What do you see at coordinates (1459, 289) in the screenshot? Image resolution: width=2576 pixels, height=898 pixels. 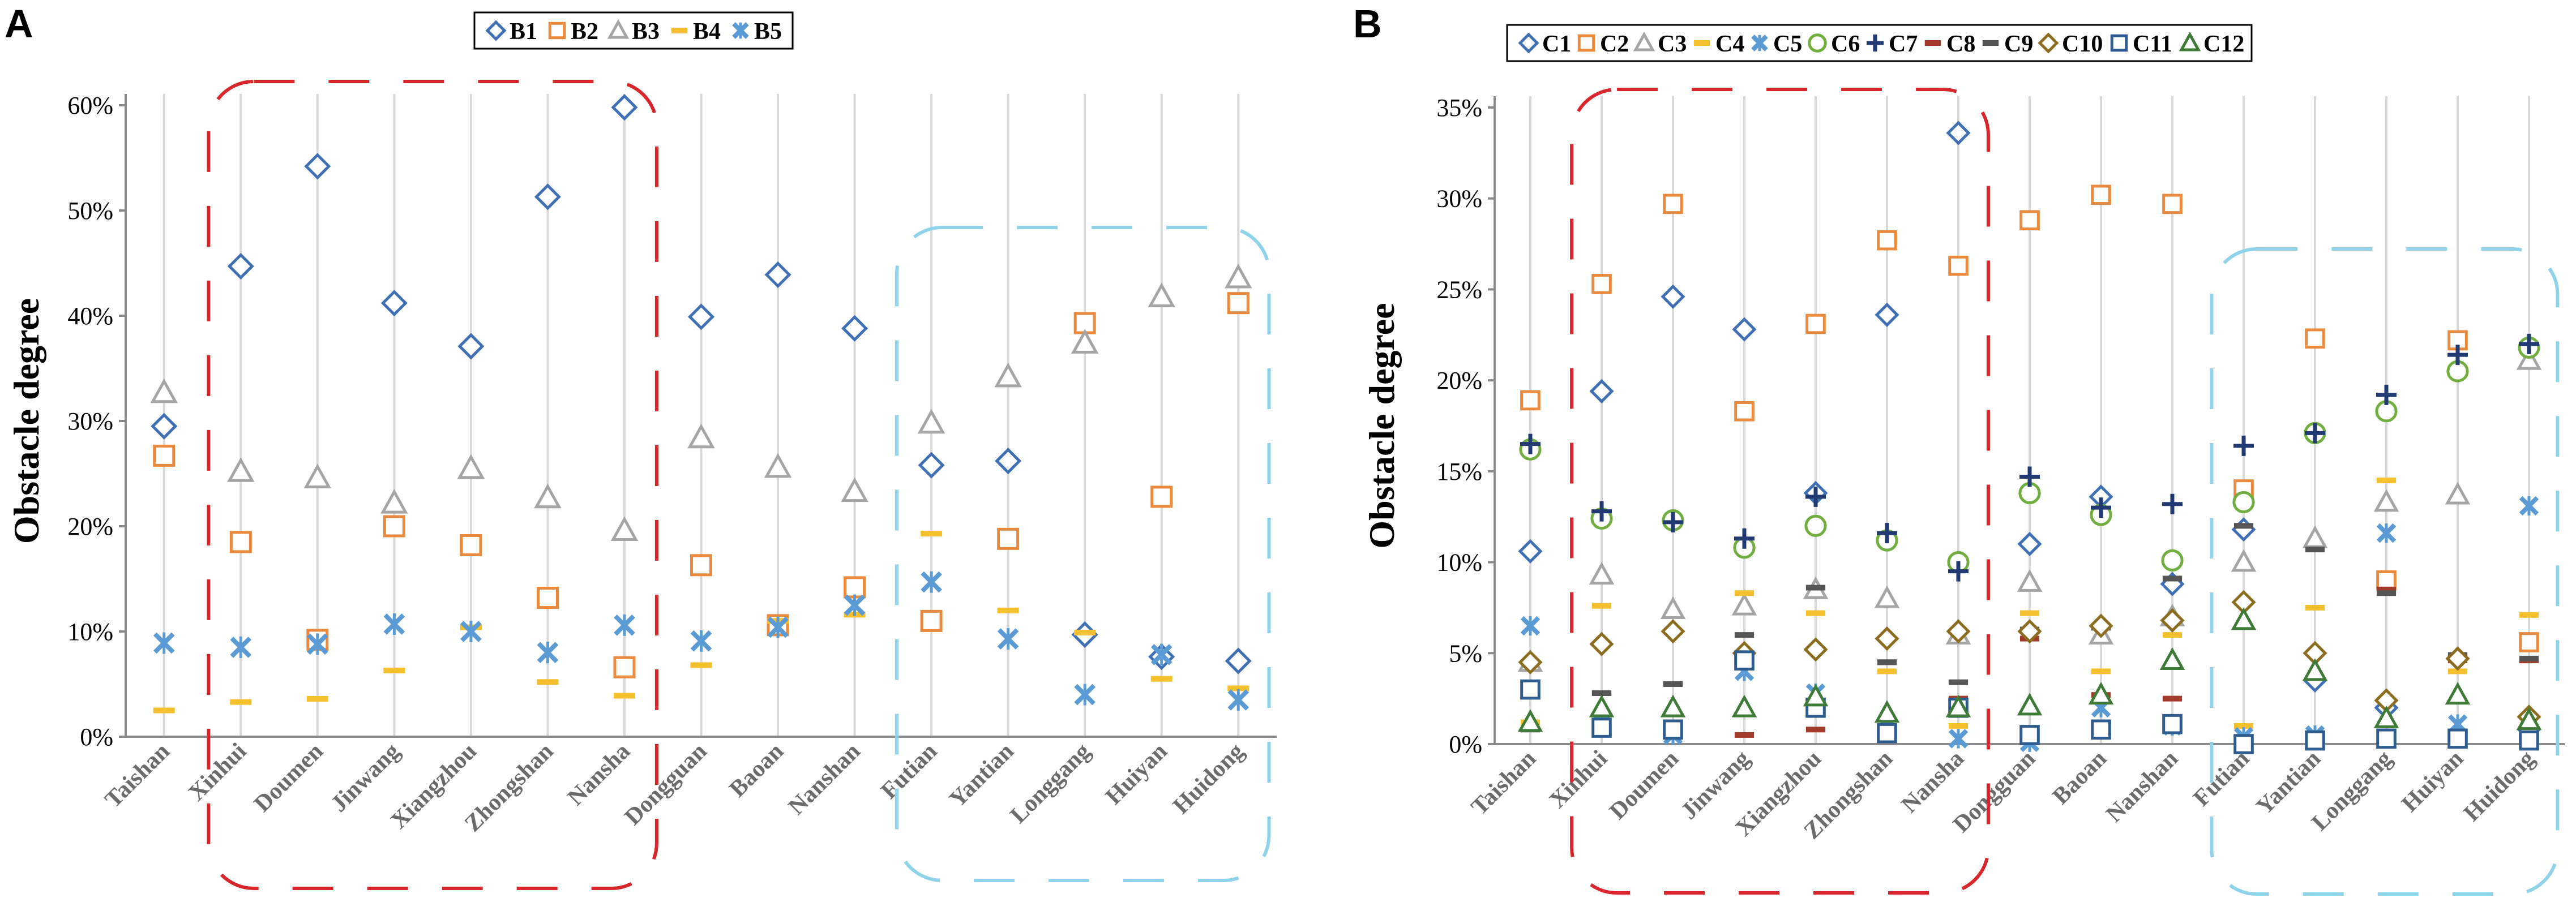 I see `y-tick-label: 25%` at bounding box center [1459, 289].